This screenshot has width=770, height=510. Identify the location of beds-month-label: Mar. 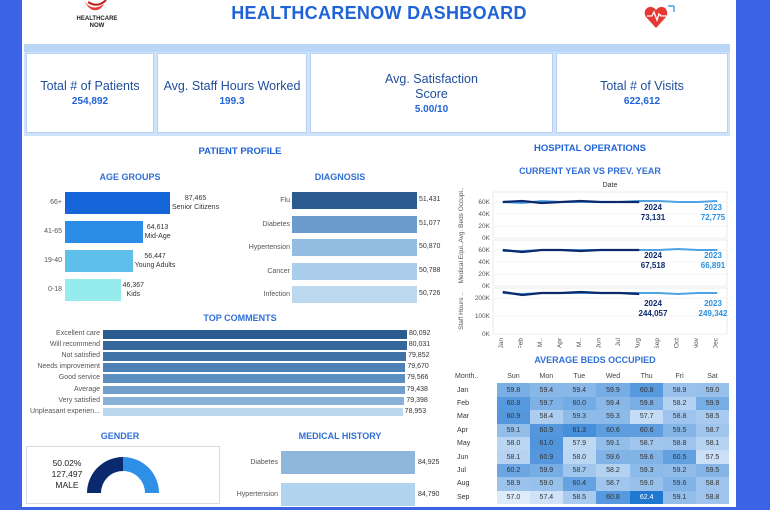
(463, 417).